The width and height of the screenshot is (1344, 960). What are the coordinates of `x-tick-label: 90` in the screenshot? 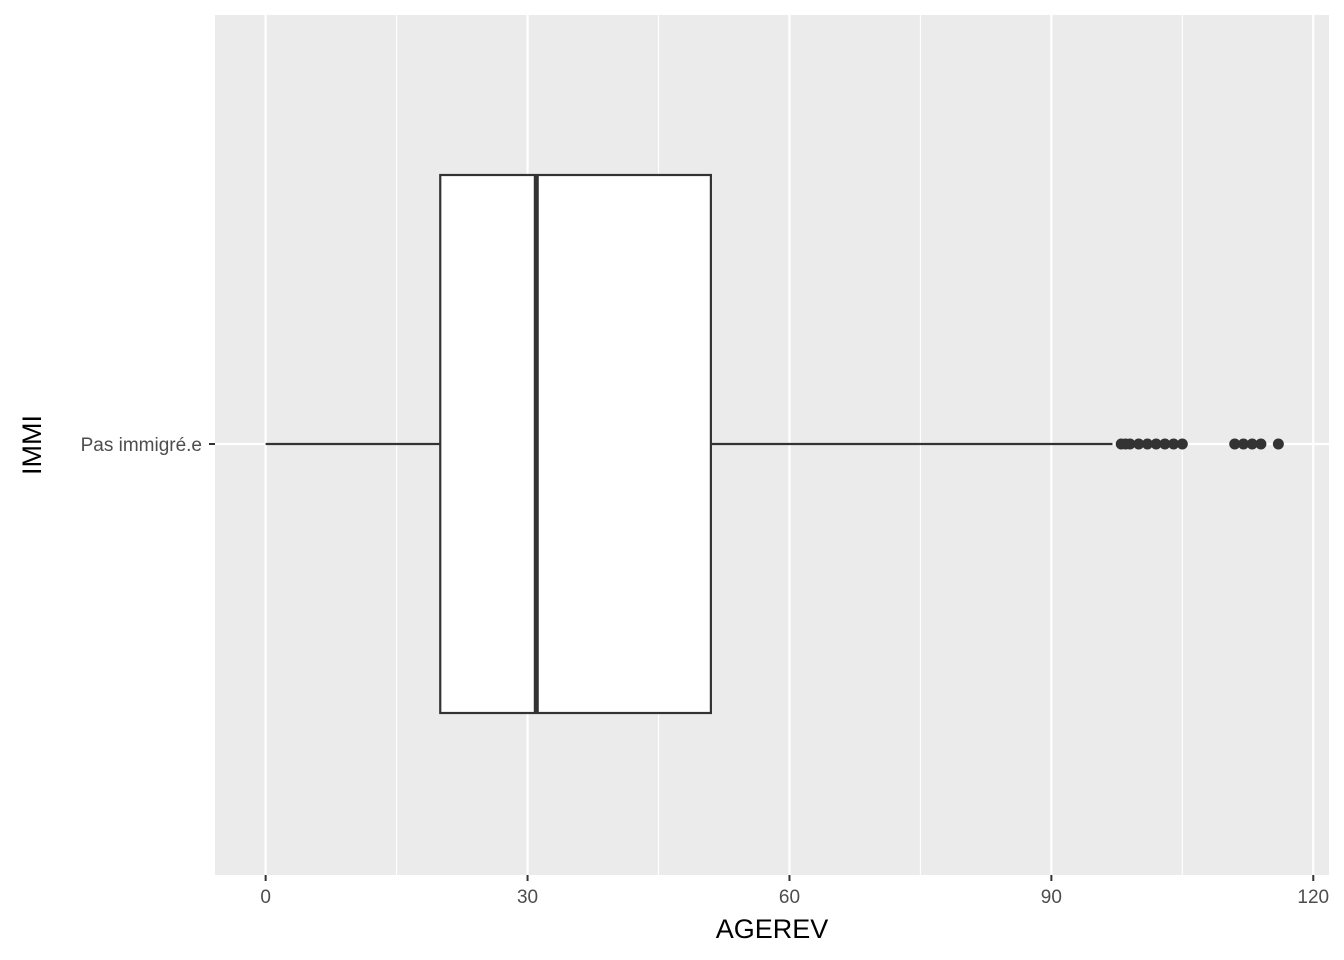 It's located at (1051, 897).